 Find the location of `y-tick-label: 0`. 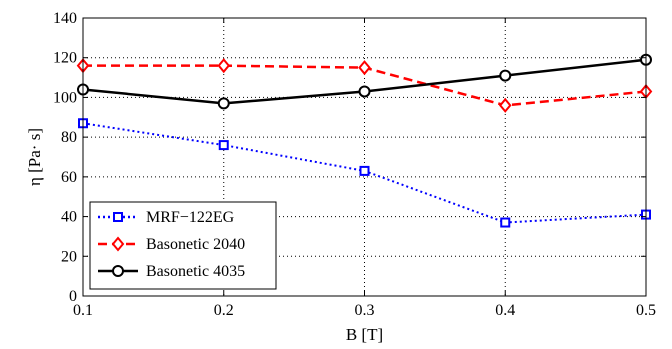

y-tick-label: 0 is located at coordinates (73, 296).